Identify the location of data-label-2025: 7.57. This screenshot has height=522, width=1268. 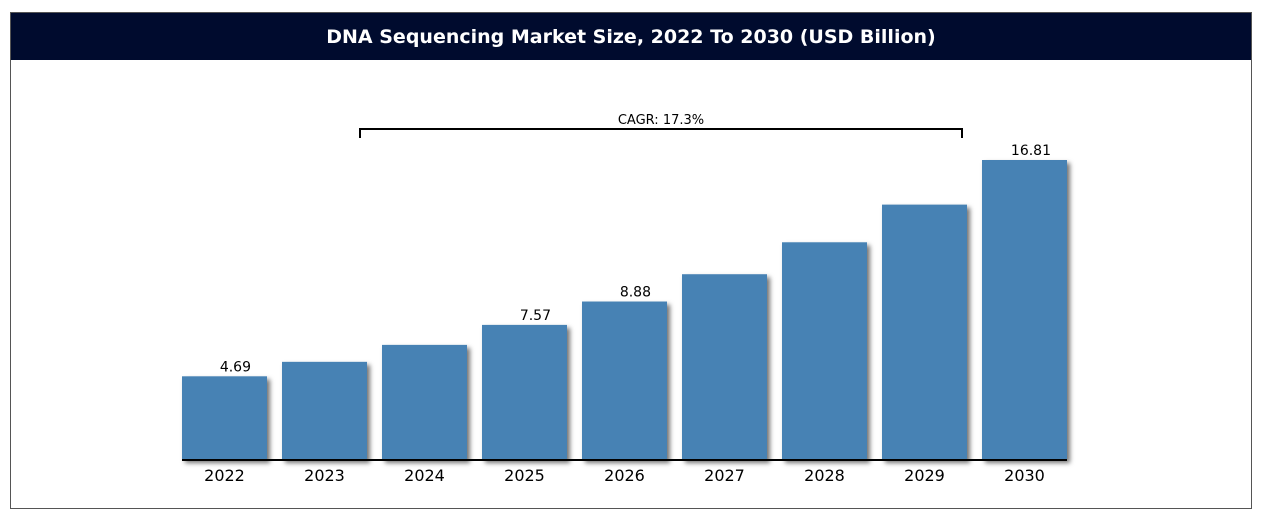
(535, 316).